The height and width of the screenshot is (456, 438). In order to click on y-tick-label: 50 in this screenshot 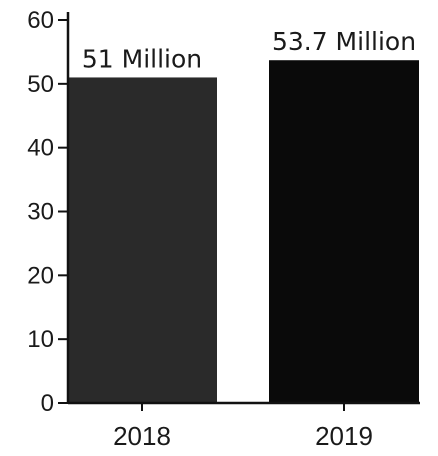, I will do `click(40, 84)`.